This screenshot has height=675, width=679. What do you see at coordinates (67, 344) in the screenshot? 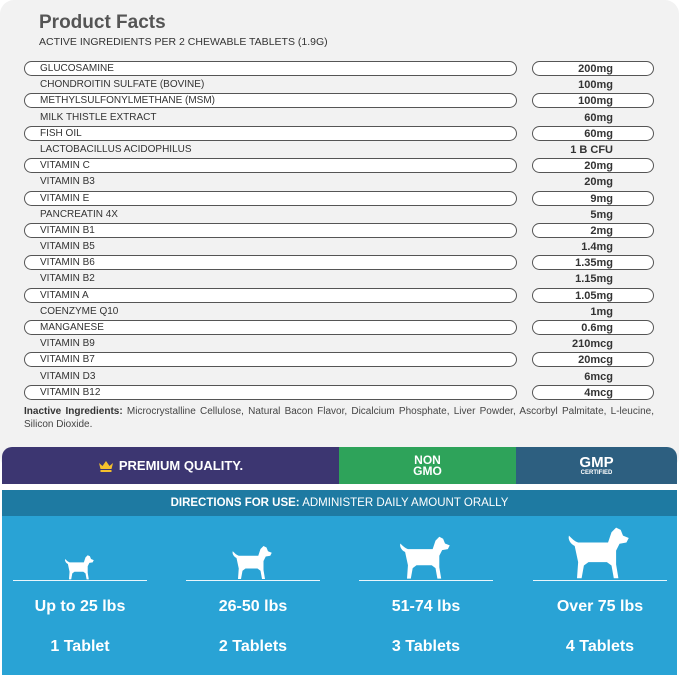
I see `ingredient-name: VITAMIN B9` at bounding box center [67, 344].